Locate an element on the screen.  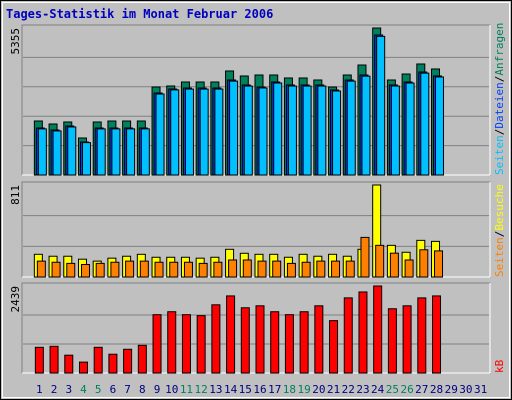
y-tick-label: 2439 is located at coordinates (15, 299).